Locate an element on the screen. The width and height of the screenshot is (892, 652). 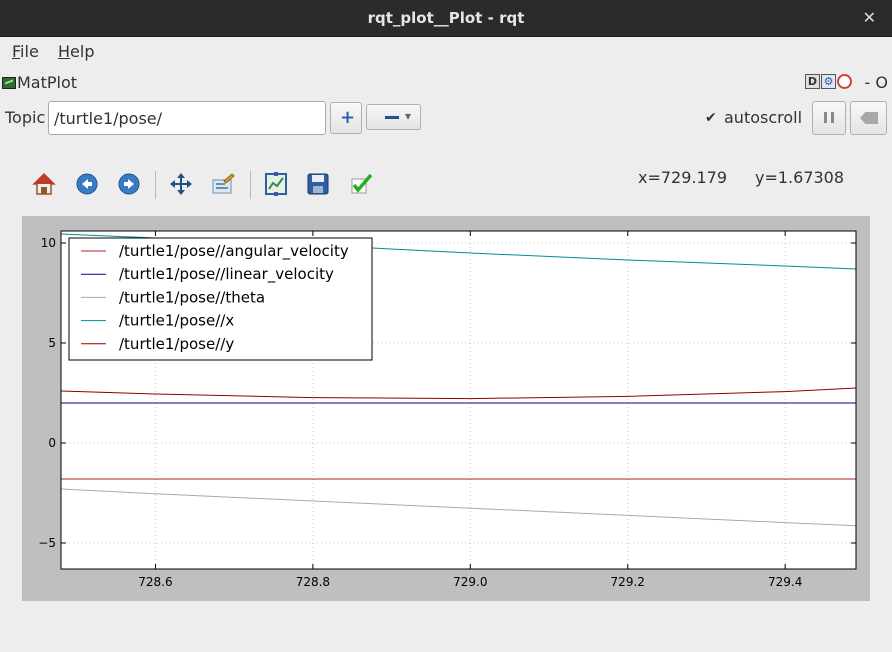
legend-label: /turtle1/pose//theta is located at coordinates (192, 297).